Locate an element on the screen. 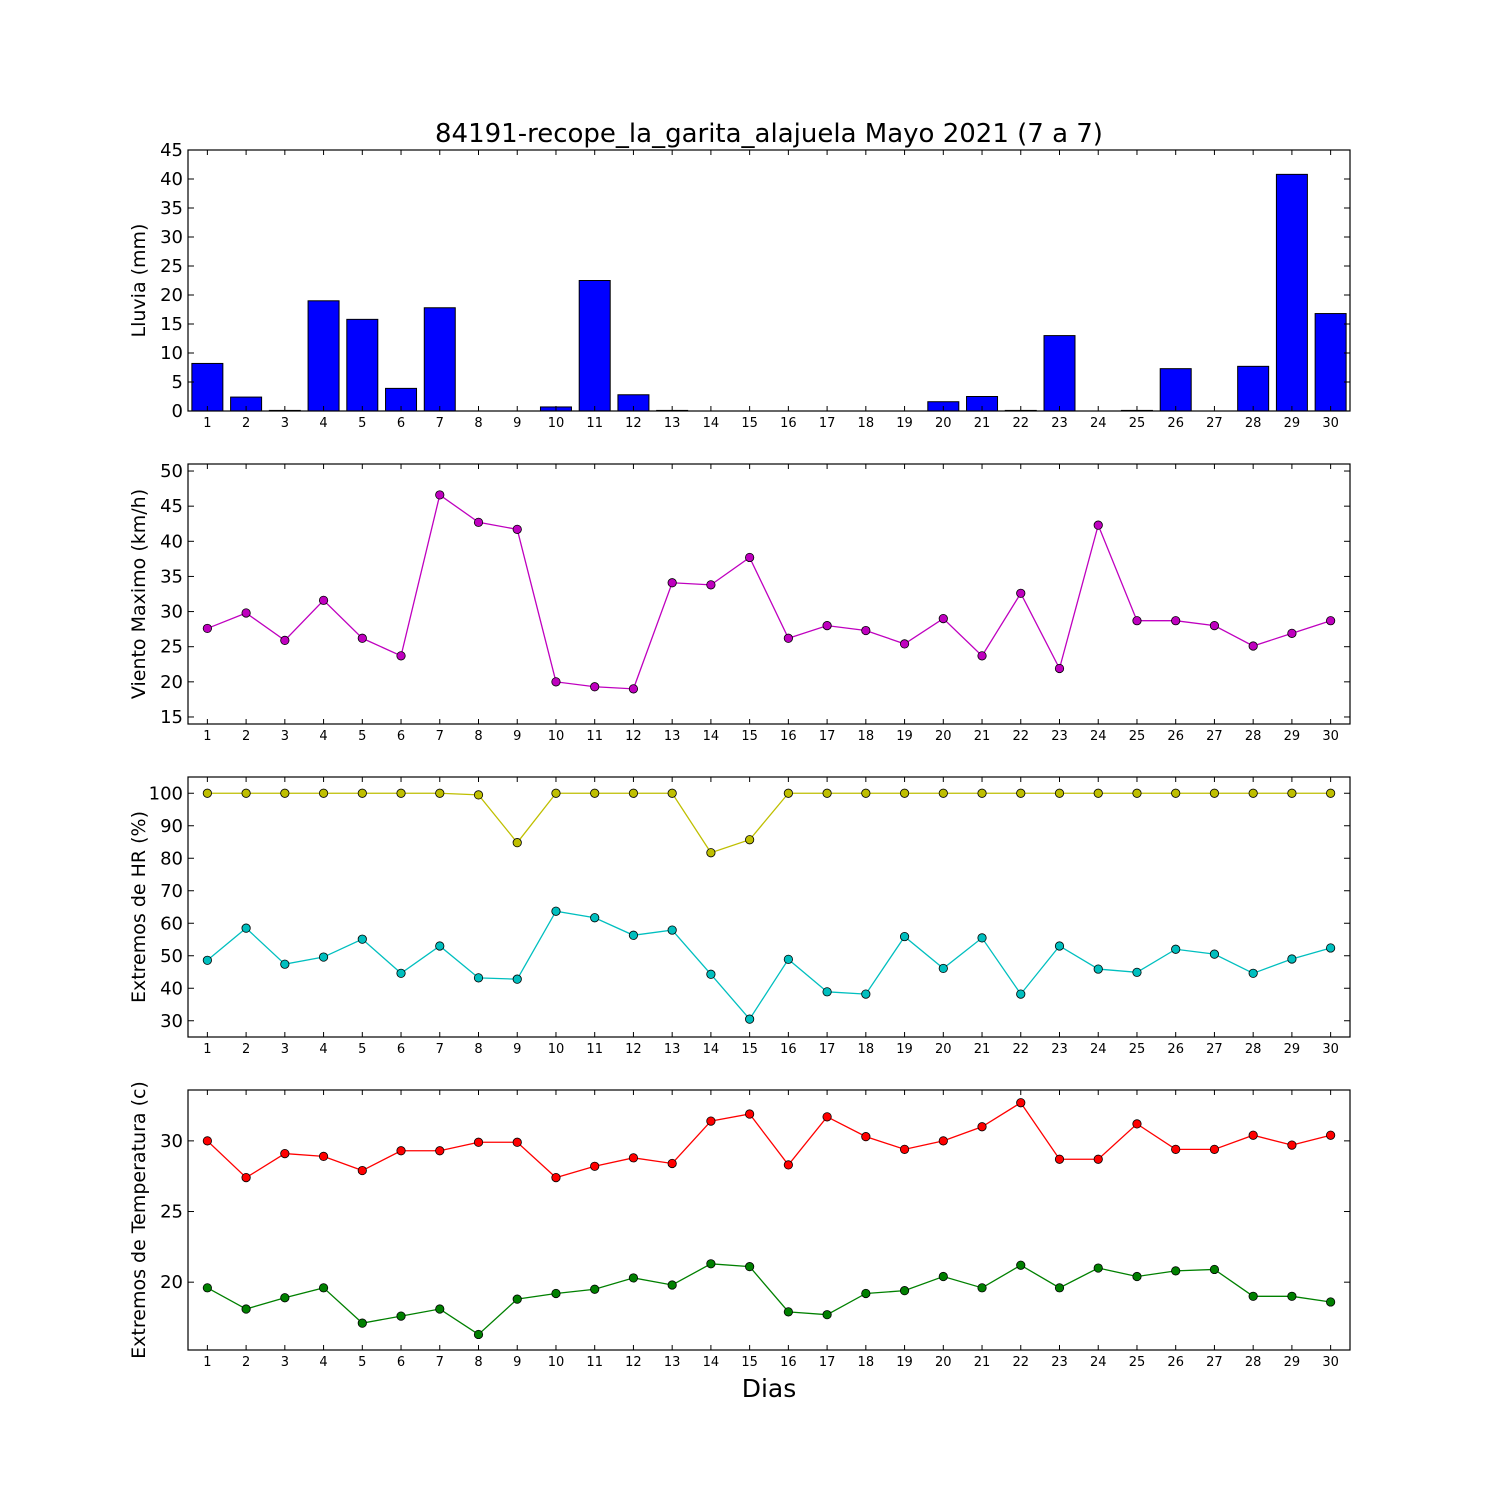  x-tick-label: 1 is located at coordinates (207, 423).